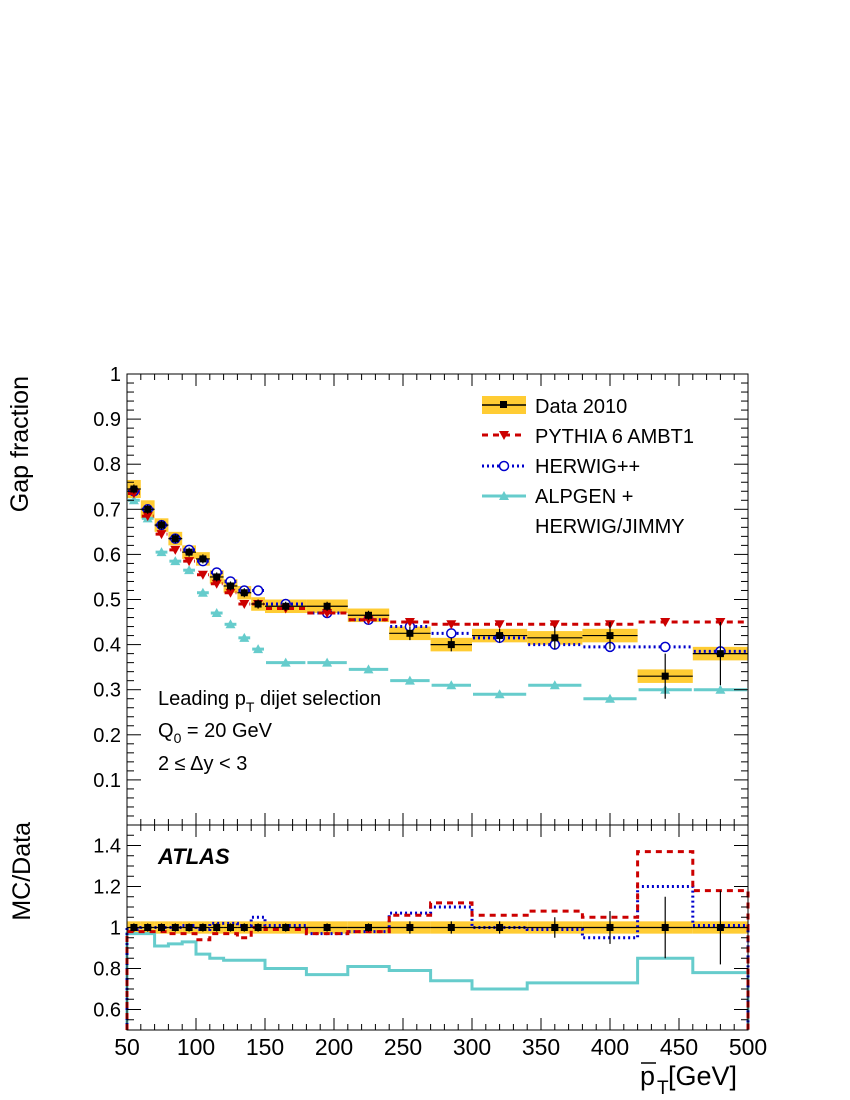 This screenshot has height=1100, width=850. I want to click on ann-leading-rest: dijet selection, so click(317, 699).